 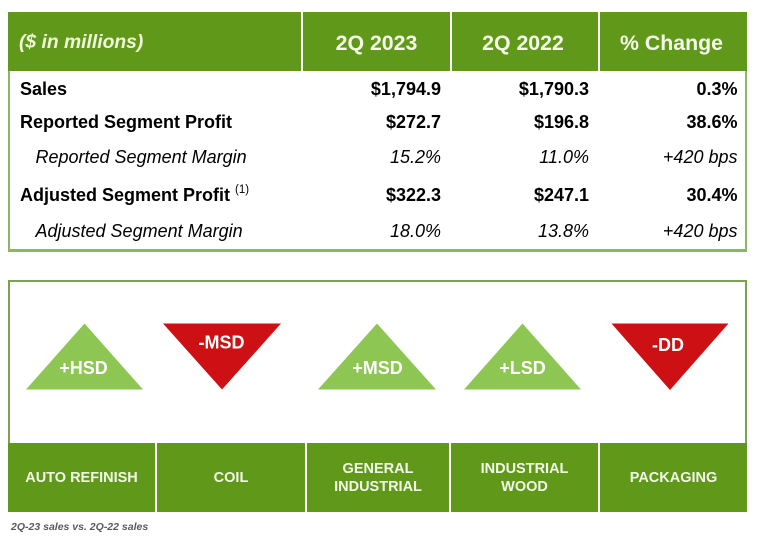 I want to click on svg-text: +HSD, so click(x=83, y=368).